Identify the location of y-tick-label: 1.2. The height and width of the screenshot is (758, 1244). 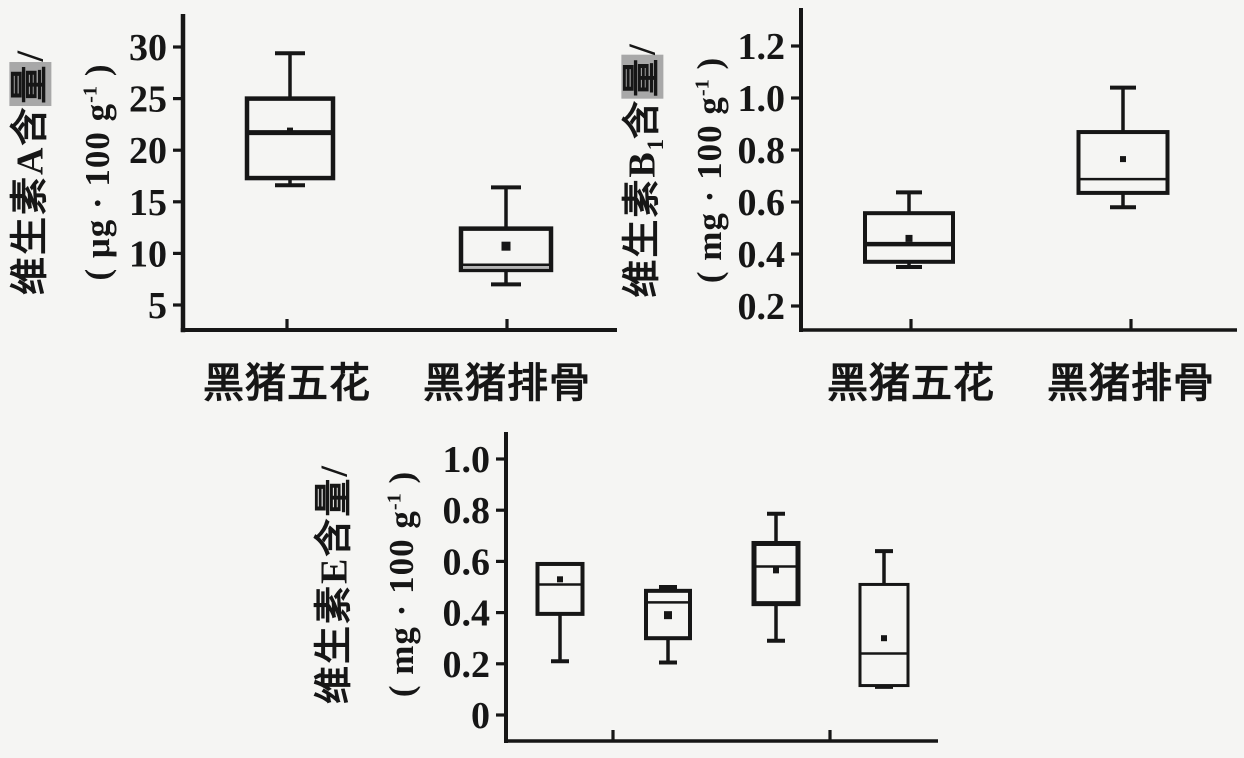
(762, 47).